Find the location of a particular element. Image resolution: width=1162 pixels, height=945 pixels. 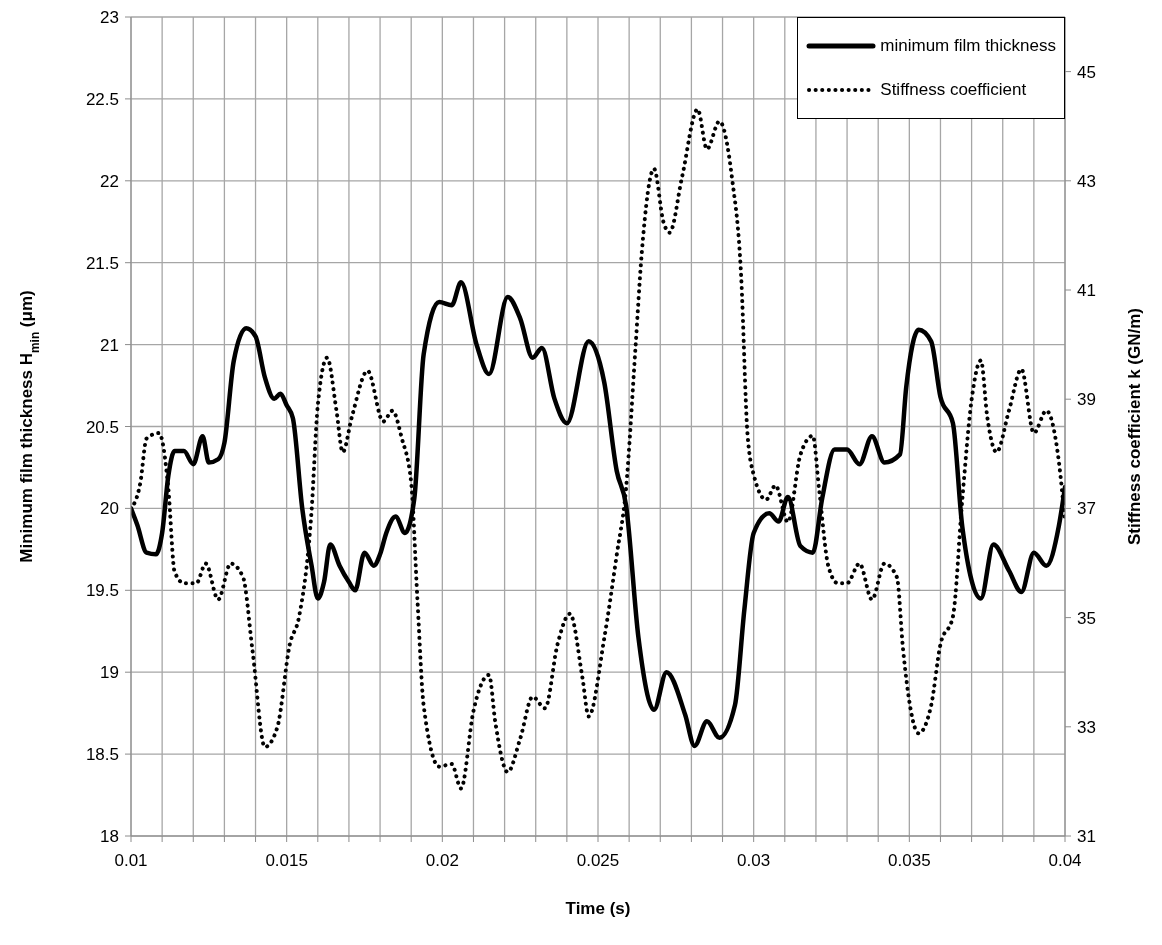

y2-tick-label: 35 is located at coordinates (1086, 618).